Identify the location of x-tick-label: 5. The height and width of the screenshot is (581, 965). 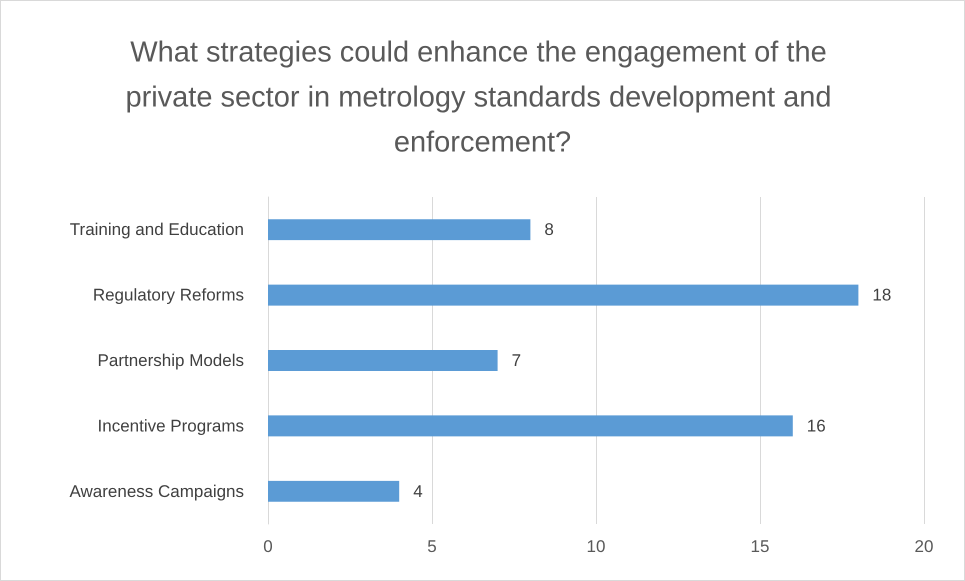
(432, 546).